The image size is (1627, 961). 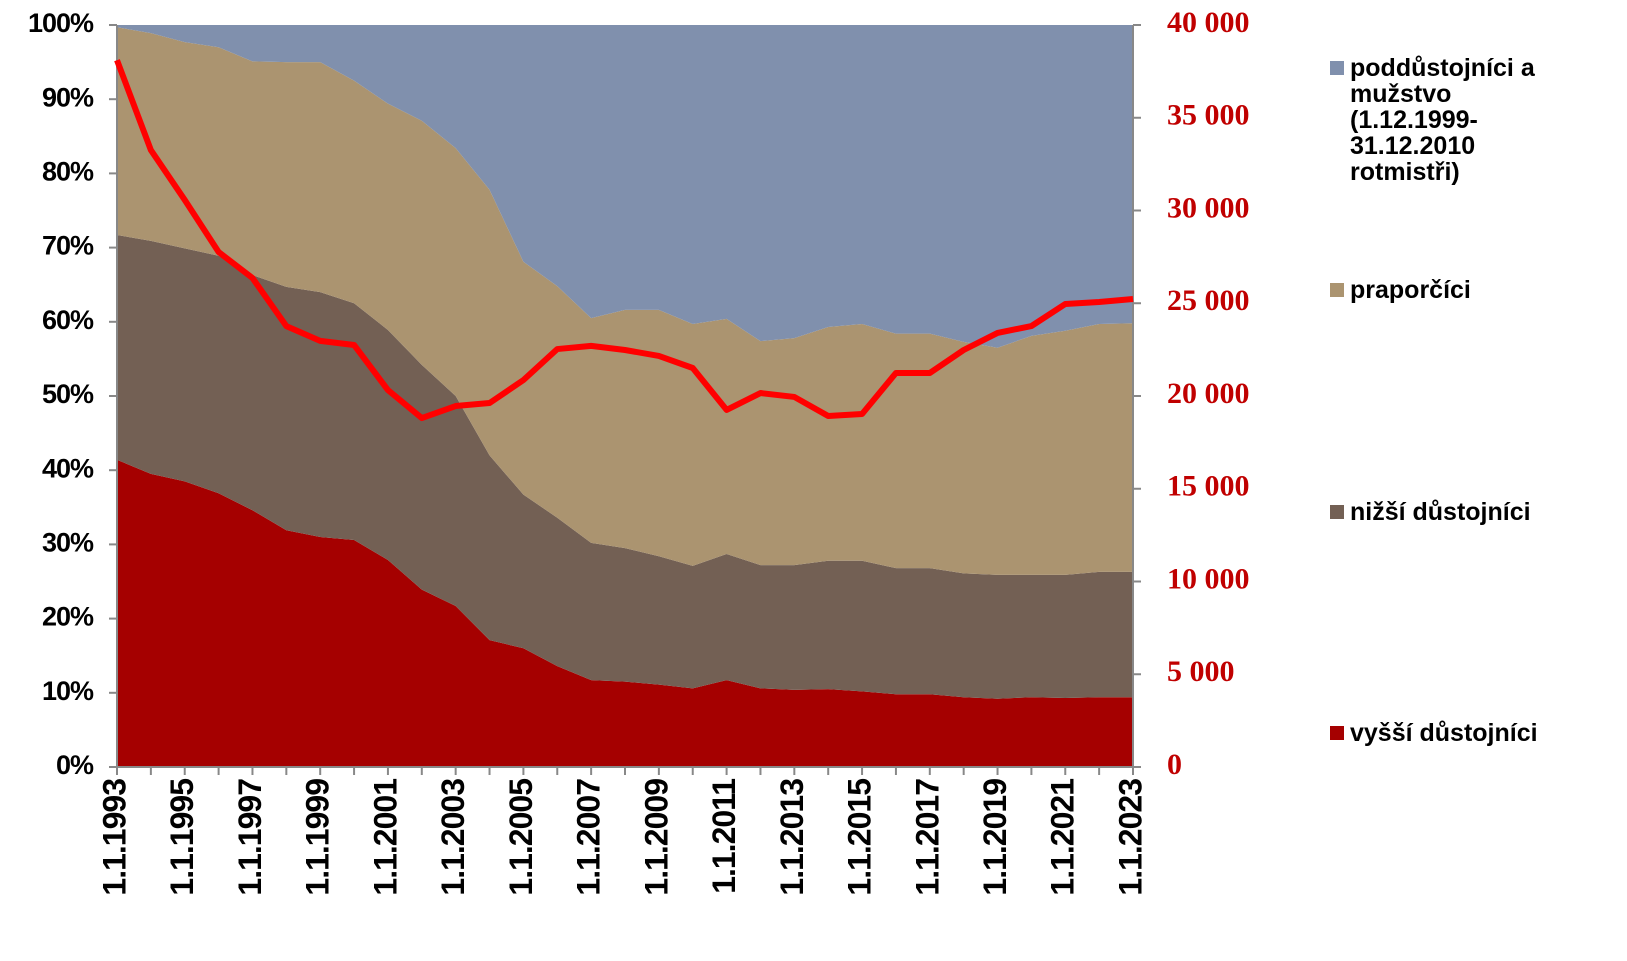 I want to click on legend-item: nižší důstojníci, so click(x=1460, y=512).